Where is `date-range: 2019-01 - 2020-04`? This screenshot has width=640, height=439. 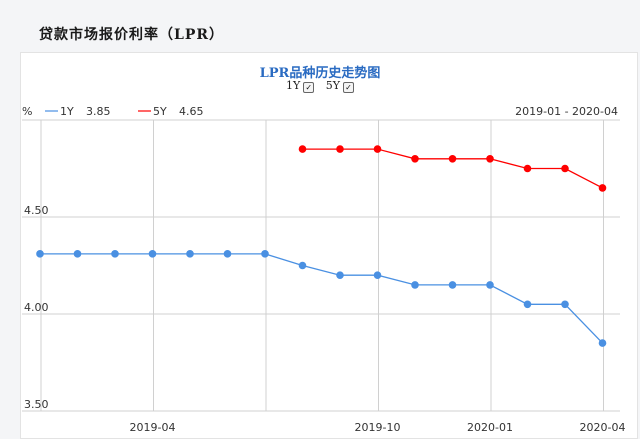 date-range: 2019-01 - 2020-04 is located at coordinates (566, 111).